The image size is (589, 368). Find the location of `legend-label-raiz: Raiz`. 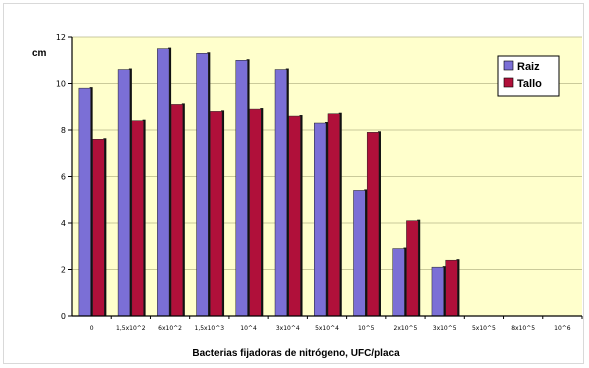

legend-label-raiz: Raiz is located at coordinates (528, 67).